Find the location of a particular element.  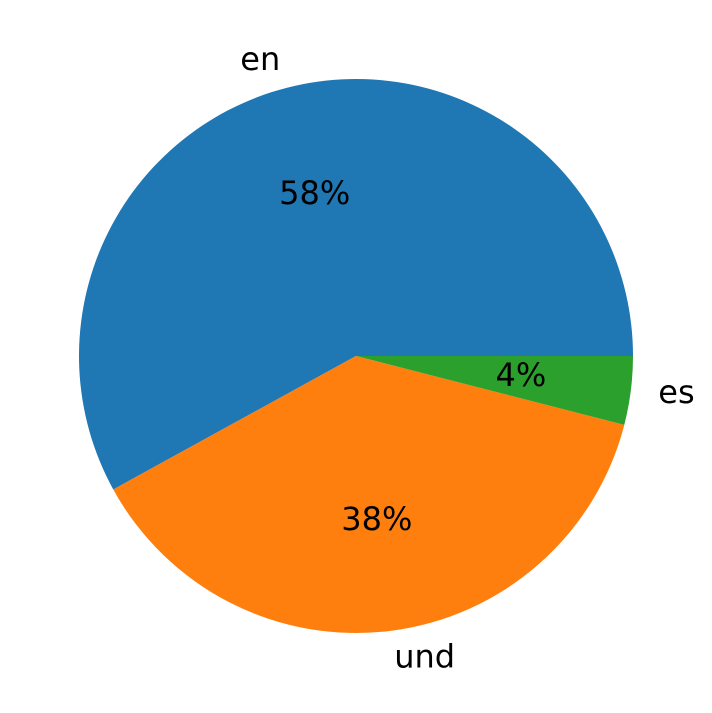

pie-slice is located at coordinates (494, 390).